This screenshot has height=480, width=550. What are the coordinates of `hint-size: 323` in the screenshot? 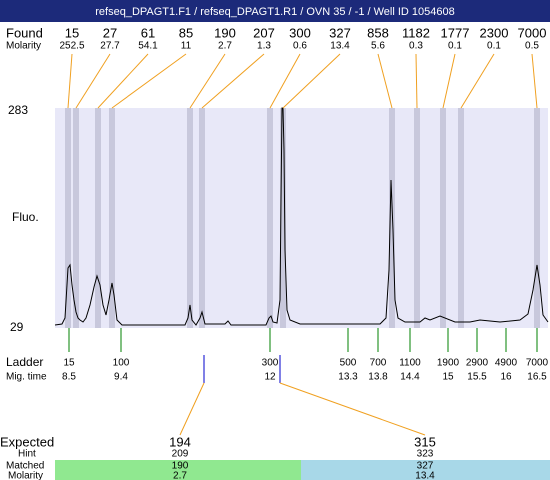 It's located at (425, 454).